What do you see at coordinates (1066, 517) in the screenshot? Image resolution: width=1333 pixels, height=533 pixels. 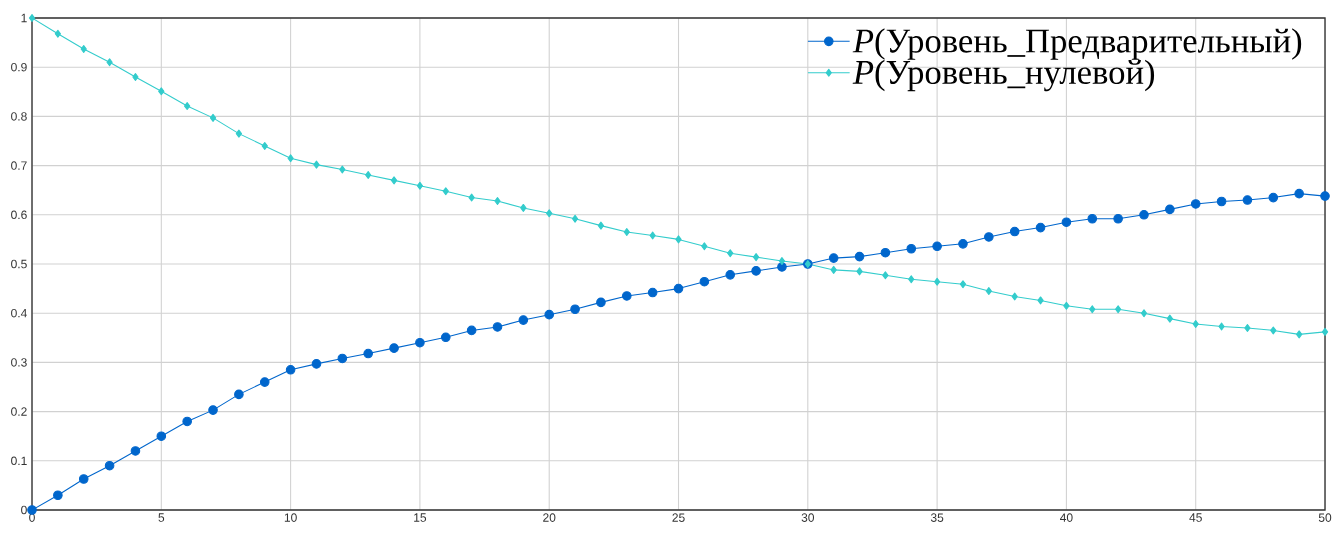 I see `x-tick-label: 40` at bounding box center [1066, 517].